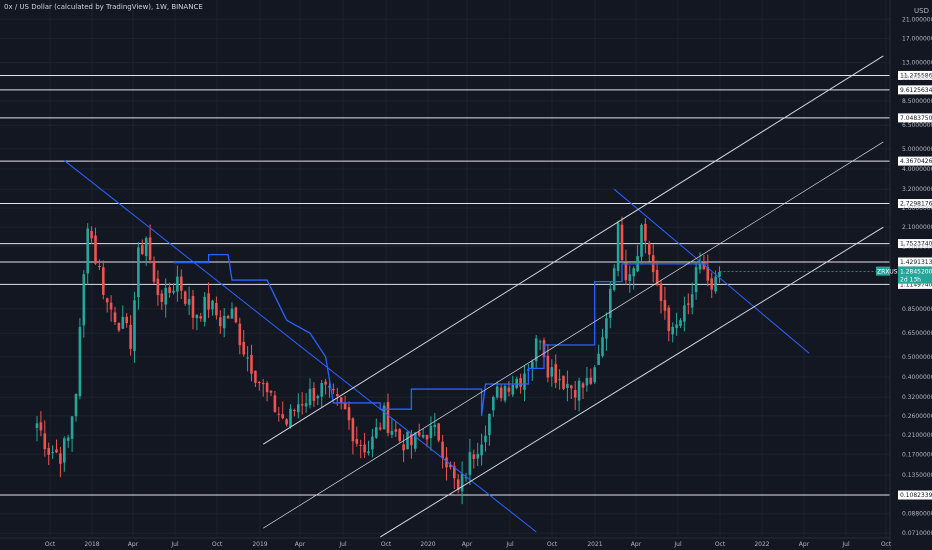 This screenshot has width=932, height=550. Describe the element at coordinates (917, 377) in the screenshot. I see `price-tick-label: 0.4000000` at that location.